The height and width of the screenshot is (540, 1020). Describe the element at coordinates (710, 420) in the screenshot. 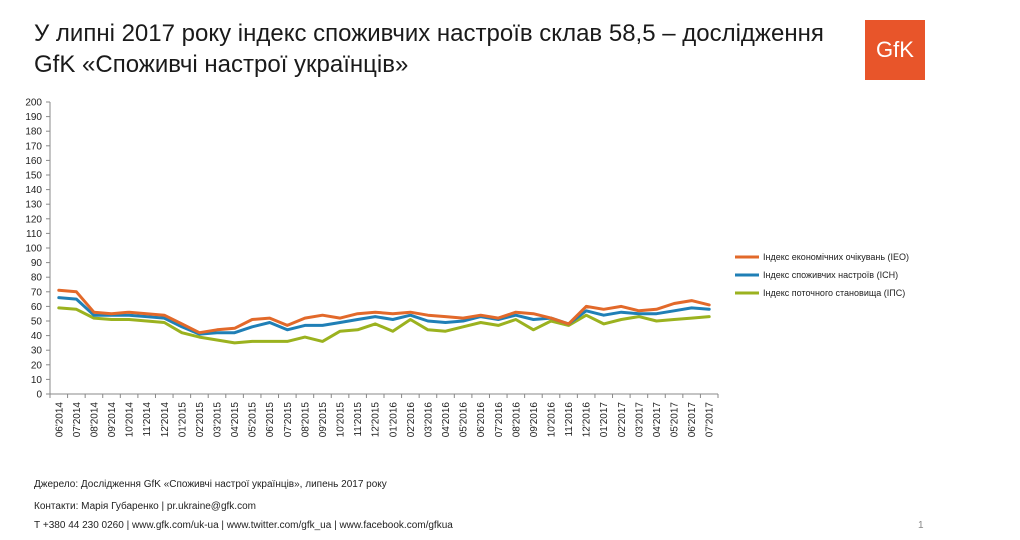

I see `x-tick-label: 07'2017` at that location.